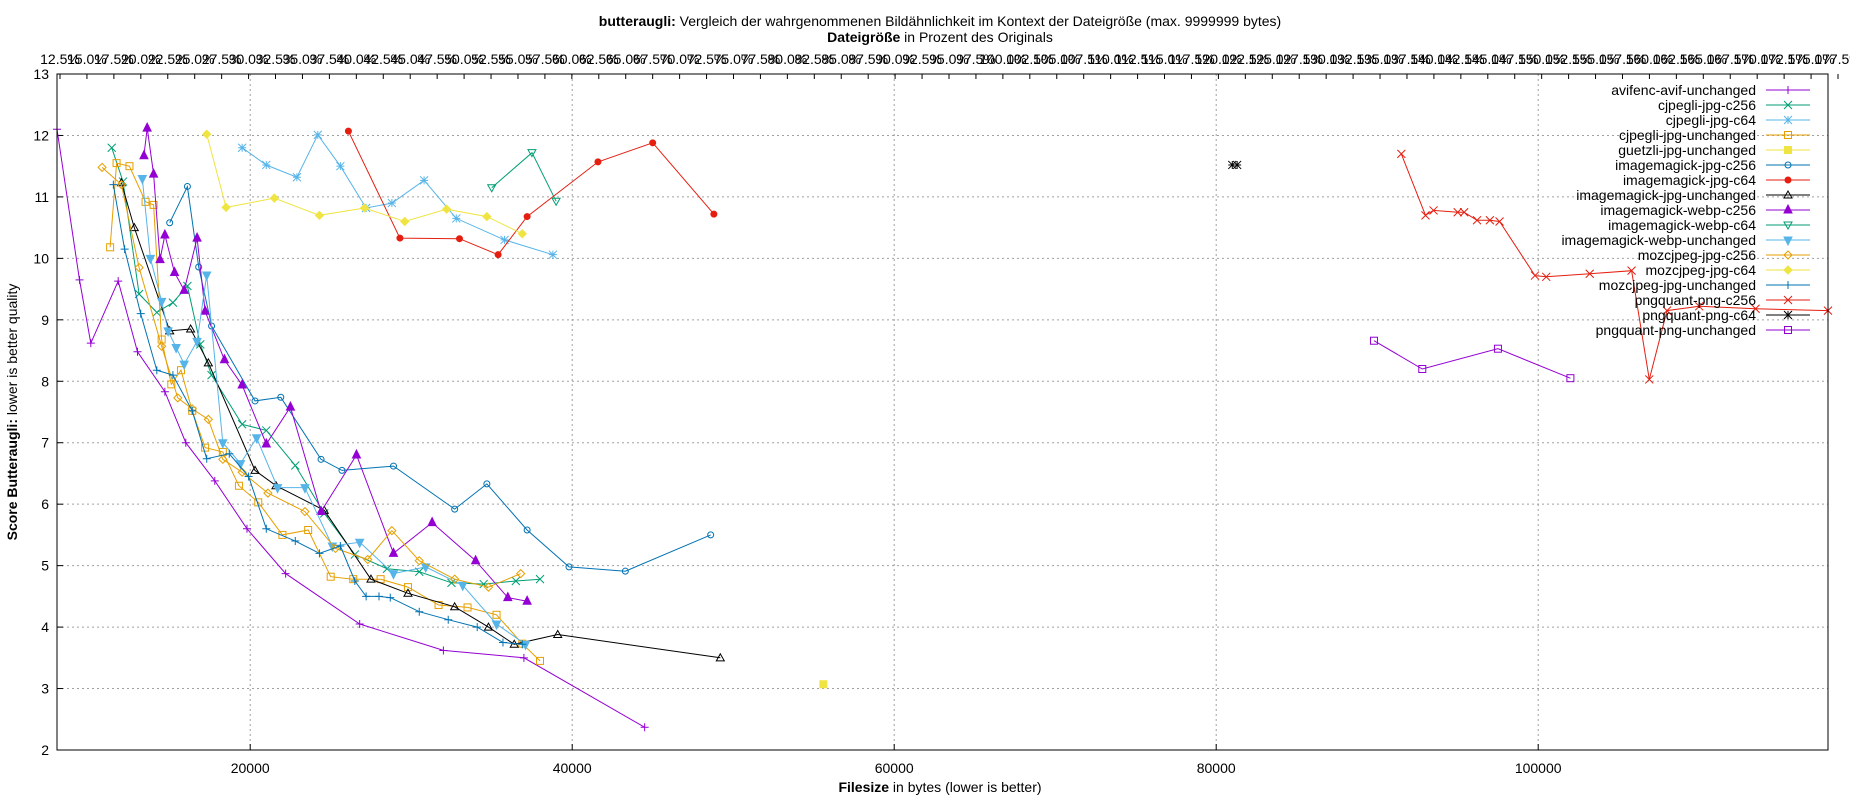 This screenshot has width=1850, height=800. What do you see at coordinates (1352, 59) in the screenshot?
I see `x2-tick-label: 132.5%` at bounding box center [1352, 59].